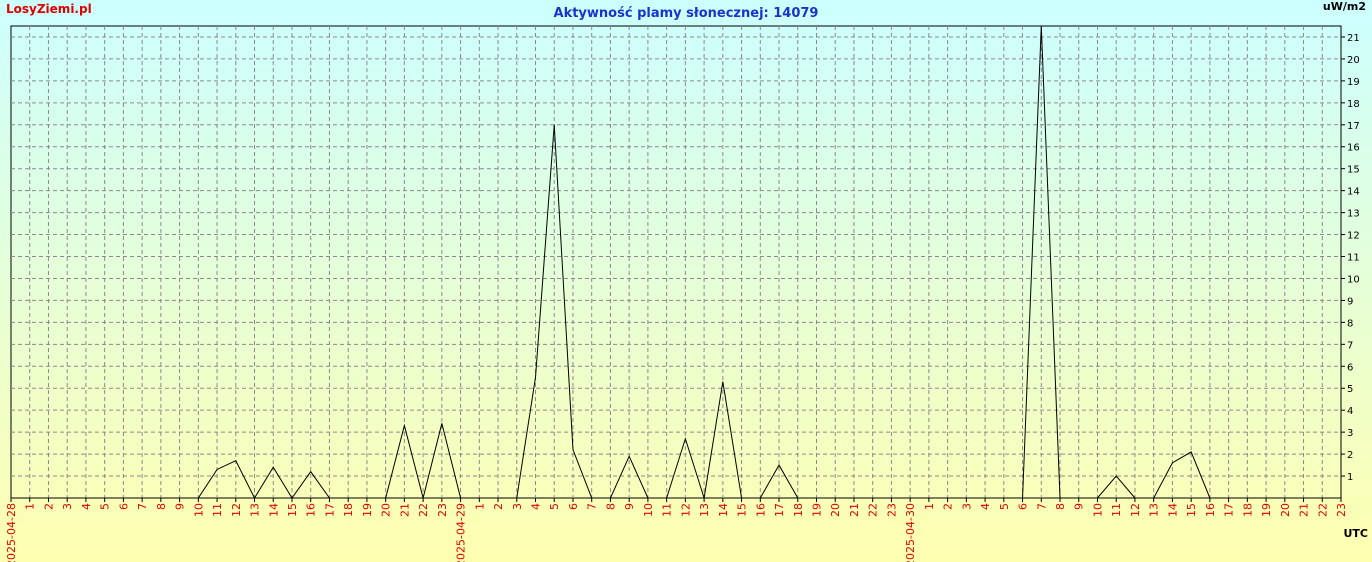  Describe the element at coordinates (461, 532) in the screenshot. I see `x-tick-label: 2025-04-29` at that location.